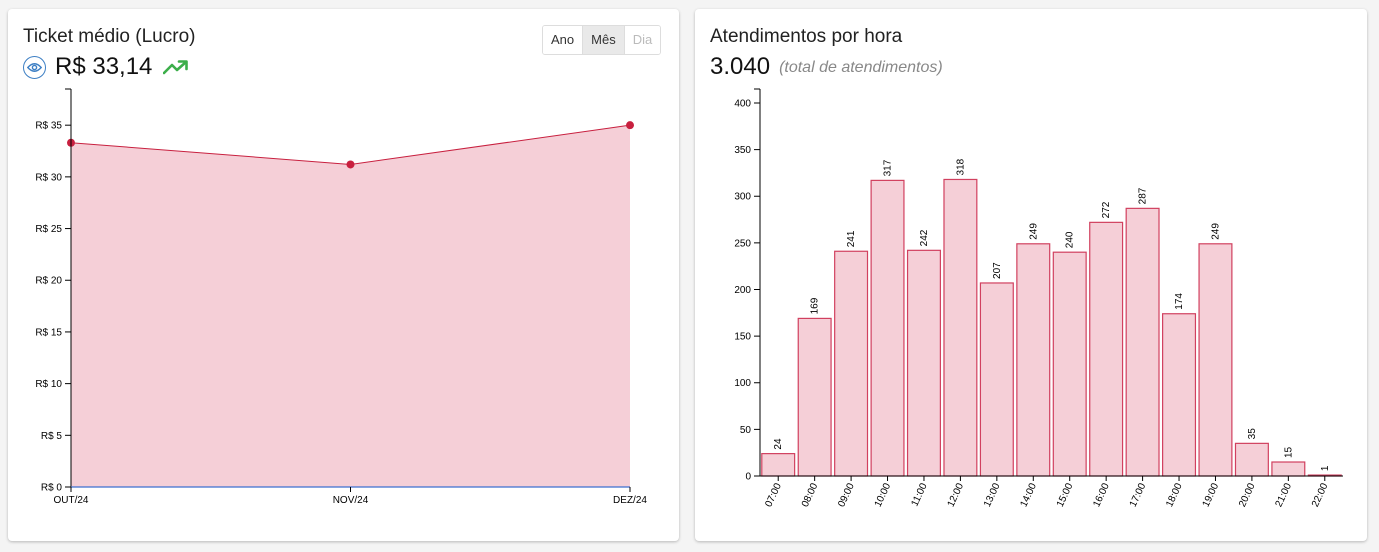  I want to click on x-tick-label: 18:00, so click(1174, 495).